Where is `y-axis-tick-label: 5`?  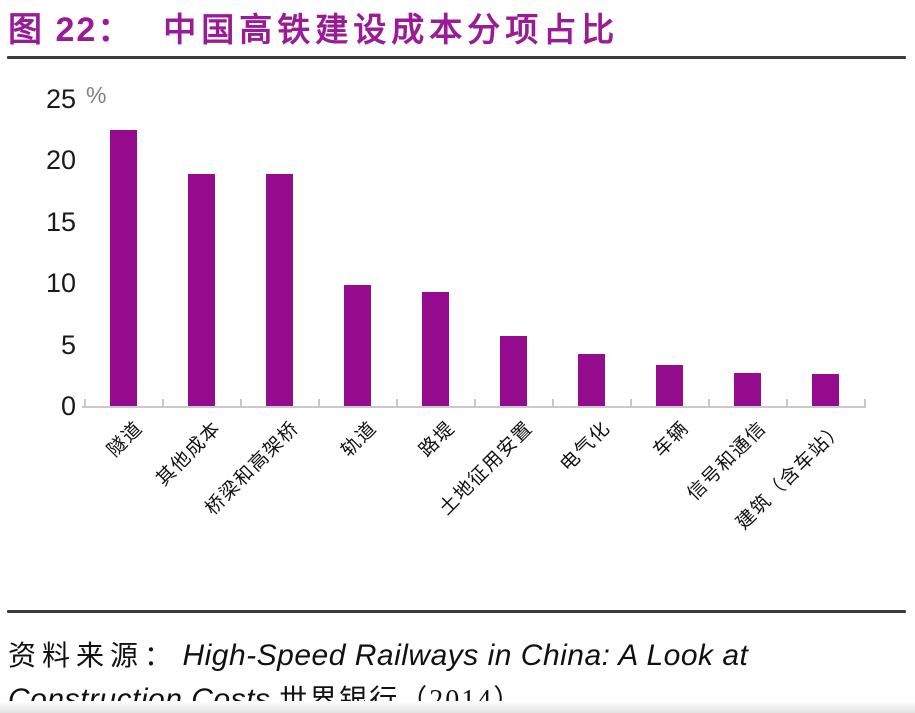
y-axis-tick-label: 5 is located at coordinates (68, 344).